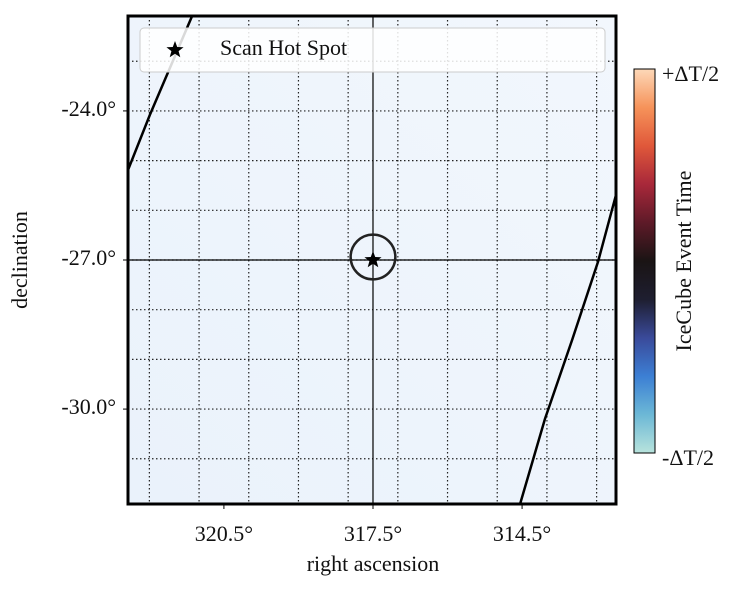  Describe the element at coordinates (644, 261) in the screenshot. I see `colorbar` at that location.